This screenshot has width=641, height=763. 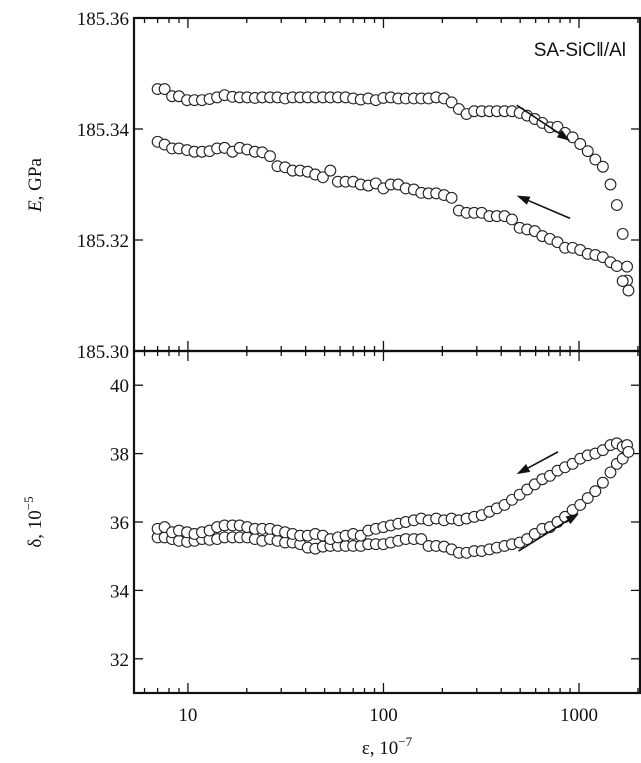 What do you see at coordinates (405, 741) in the screenshot?
I see `x-axis-exponent: −7` at bounding box center [405, 741].